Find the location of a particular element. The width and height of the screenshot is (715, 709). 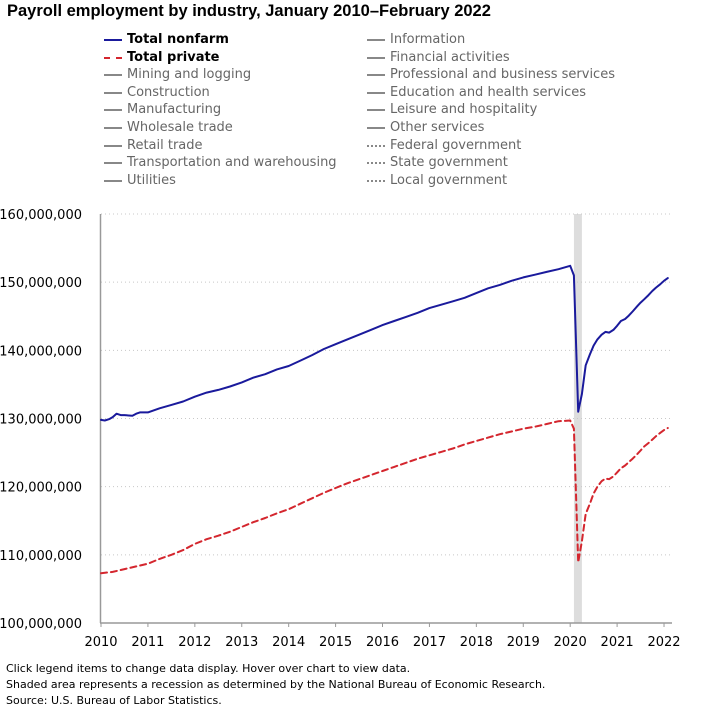

legend-label: Information is located at coordinates (428, 39).